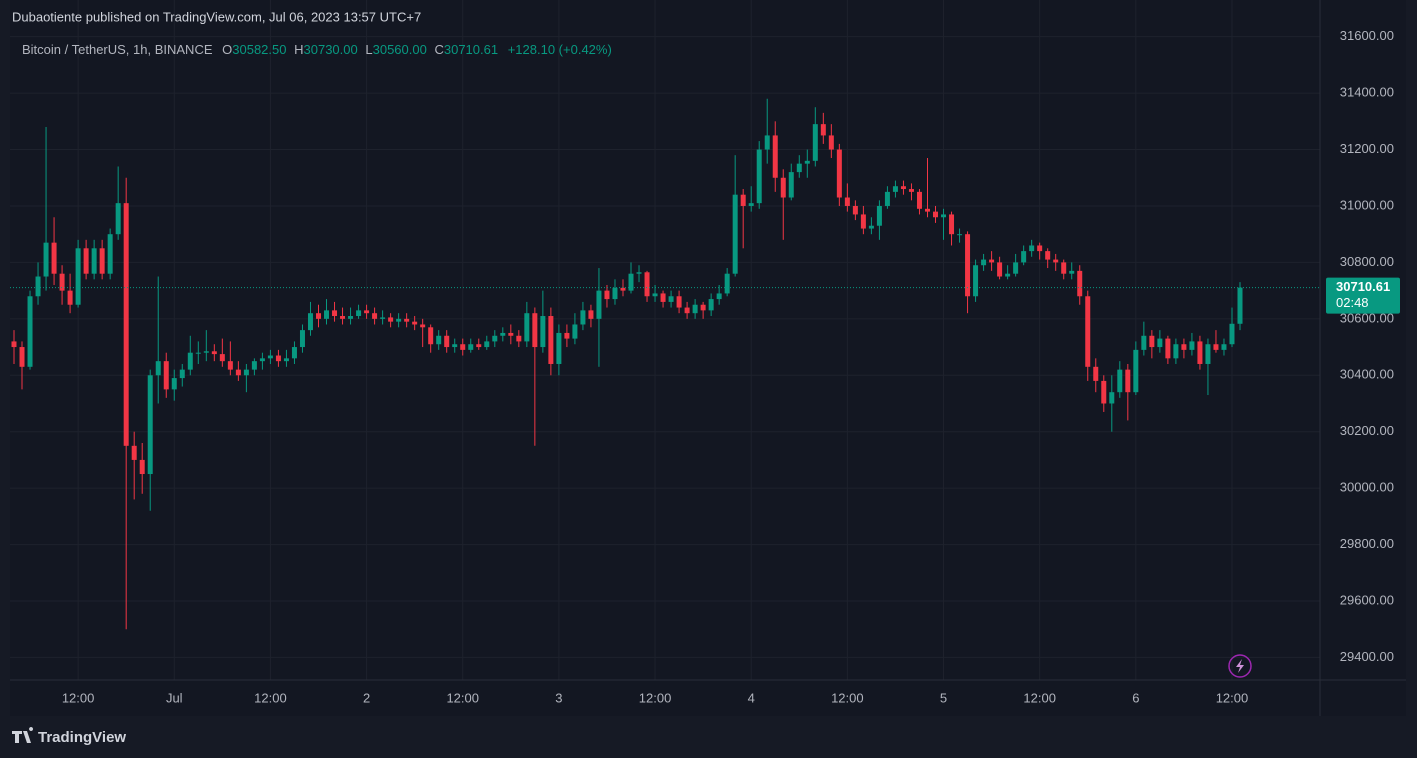 This screenshot has height=758, width=1417. Describe the element at coordinates (117, 49) in the screenshot. I see `symbol: Bitcoin / TetherUS, 1h, BINANCE` at that location.